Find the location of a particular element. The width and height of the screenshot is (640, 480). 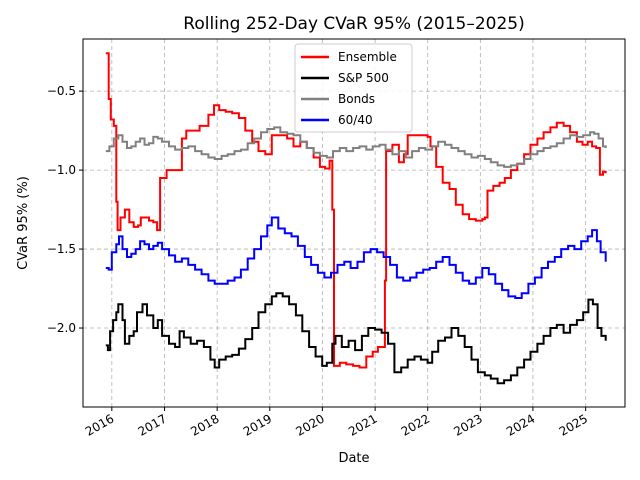

y-axis: −2.0 −1.5 −1.0 −0.5 is located at coordinates (65, 209).